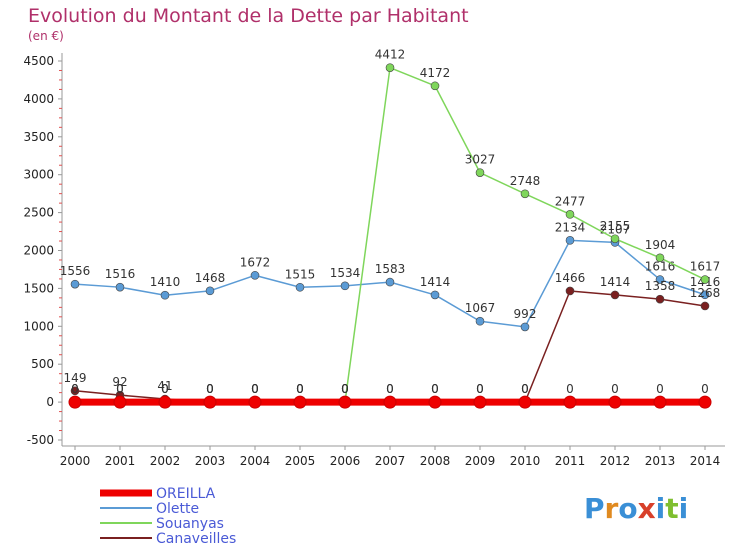 Image resolution: width=750 pixels, height=550 pixels. I want to click on y-tick-label: 1500, so click(38, 288).